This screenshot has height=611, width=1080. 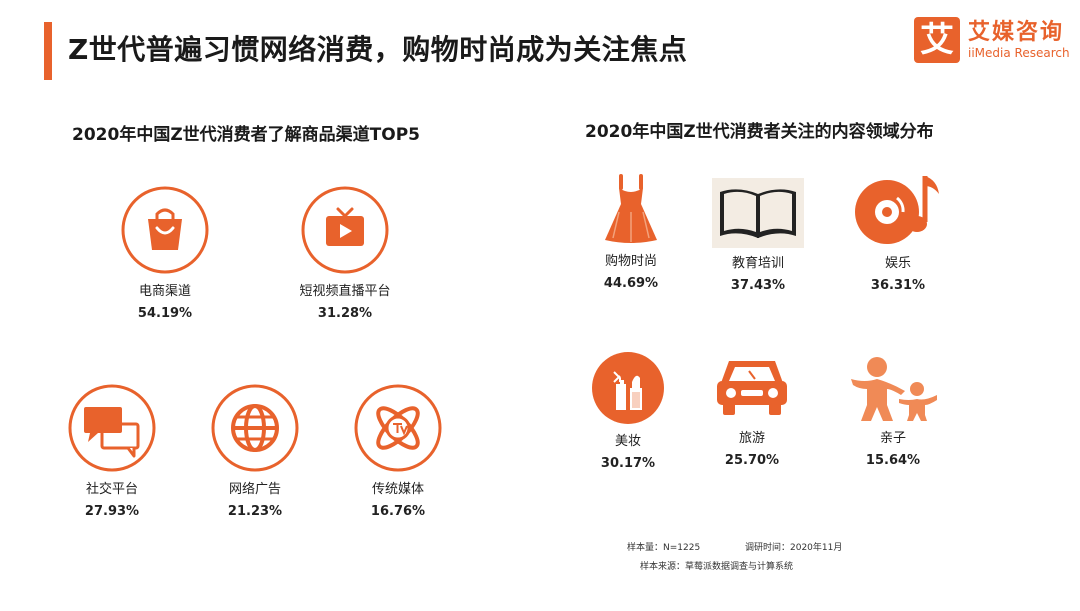 I want to click on left-chart-title: 2020年中国Z世代消费者了解商品渠道TOP5, so click(x=246, y=135).